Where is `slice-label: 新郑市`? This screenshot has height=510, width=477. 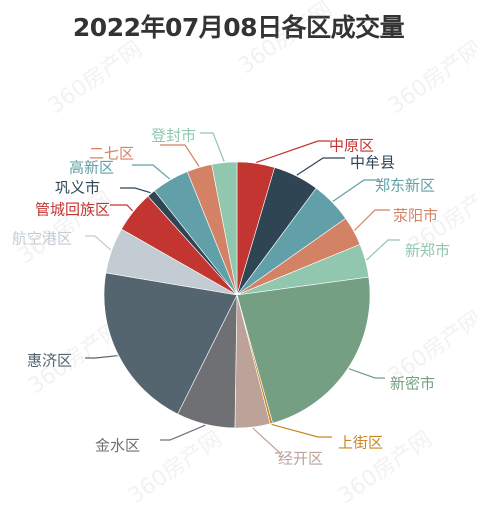
slice-label: 新郑市 is located at coordinates (427, 251).